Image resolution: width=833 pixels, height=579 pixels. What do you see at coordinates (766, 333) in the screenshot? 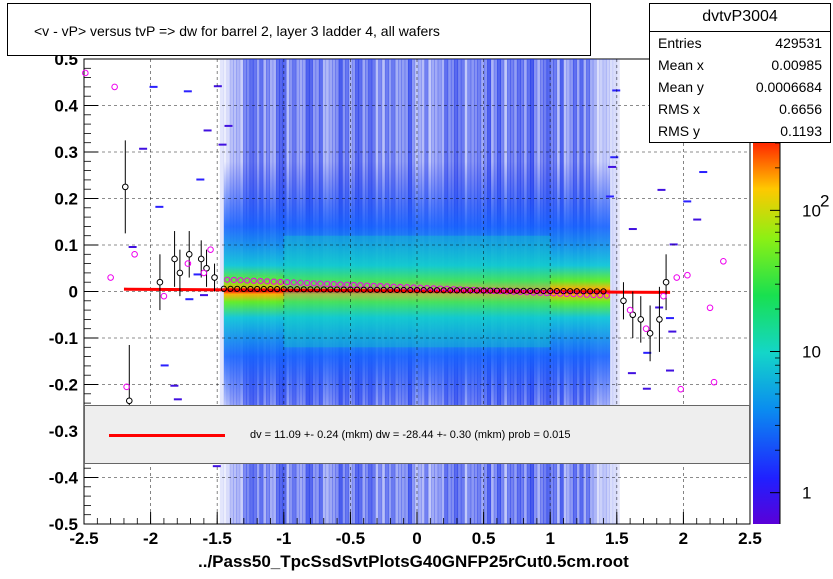
I see `color-scale-bar` at bounding box center [766, 333].